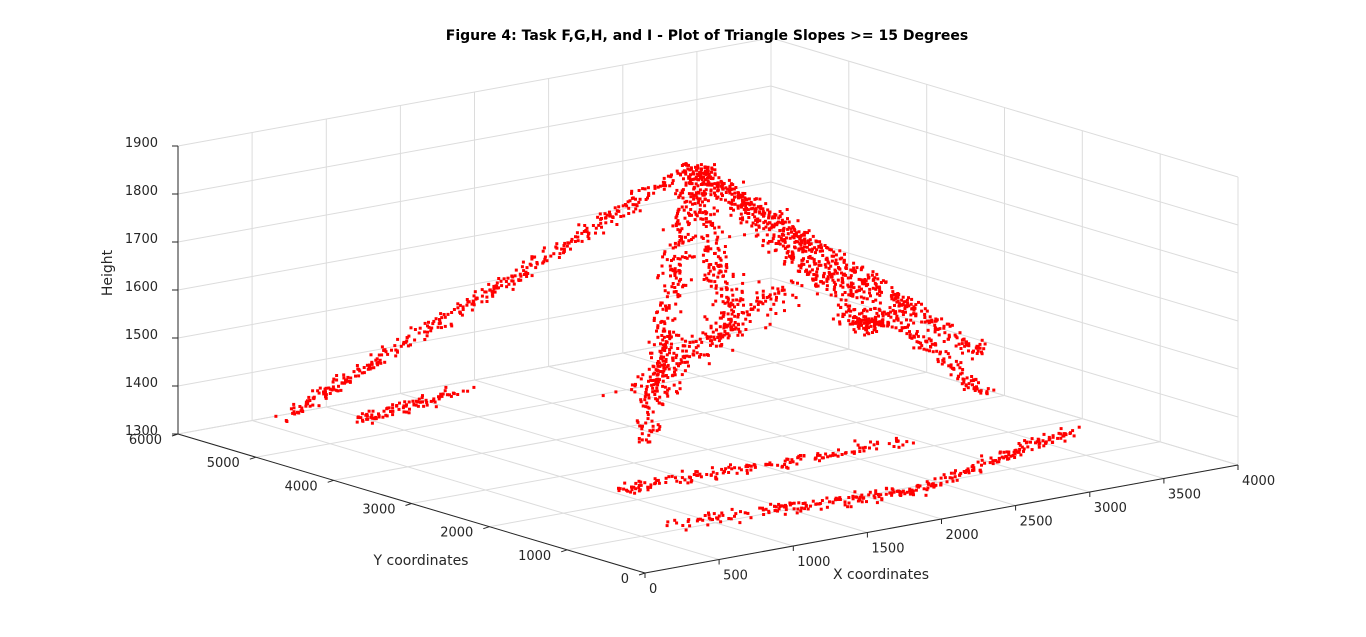 The width and height of the screenshot is (1366, 637). Describe the element at coordinates (408, 504) in the screenshot. I see `y-tick-mark` at that location.